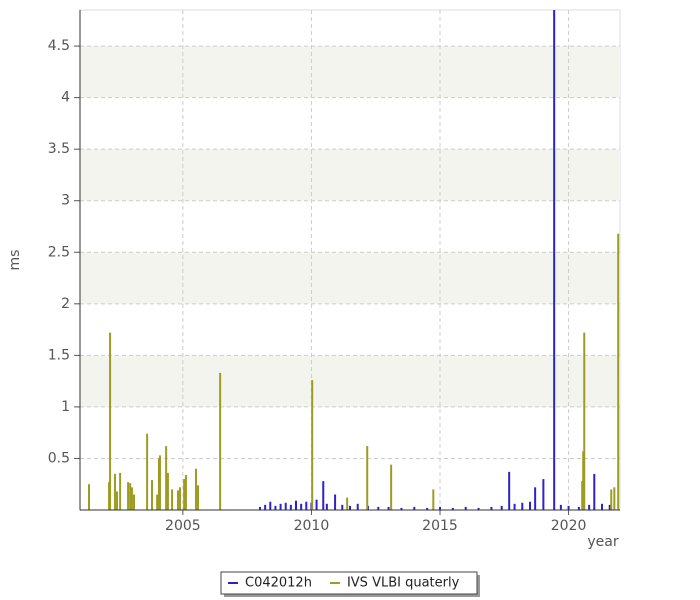  What do you see at coordinates (59, 149) in the screenshot?
I see `y-tick-label: 3.5` at bounding box center [59, 149].